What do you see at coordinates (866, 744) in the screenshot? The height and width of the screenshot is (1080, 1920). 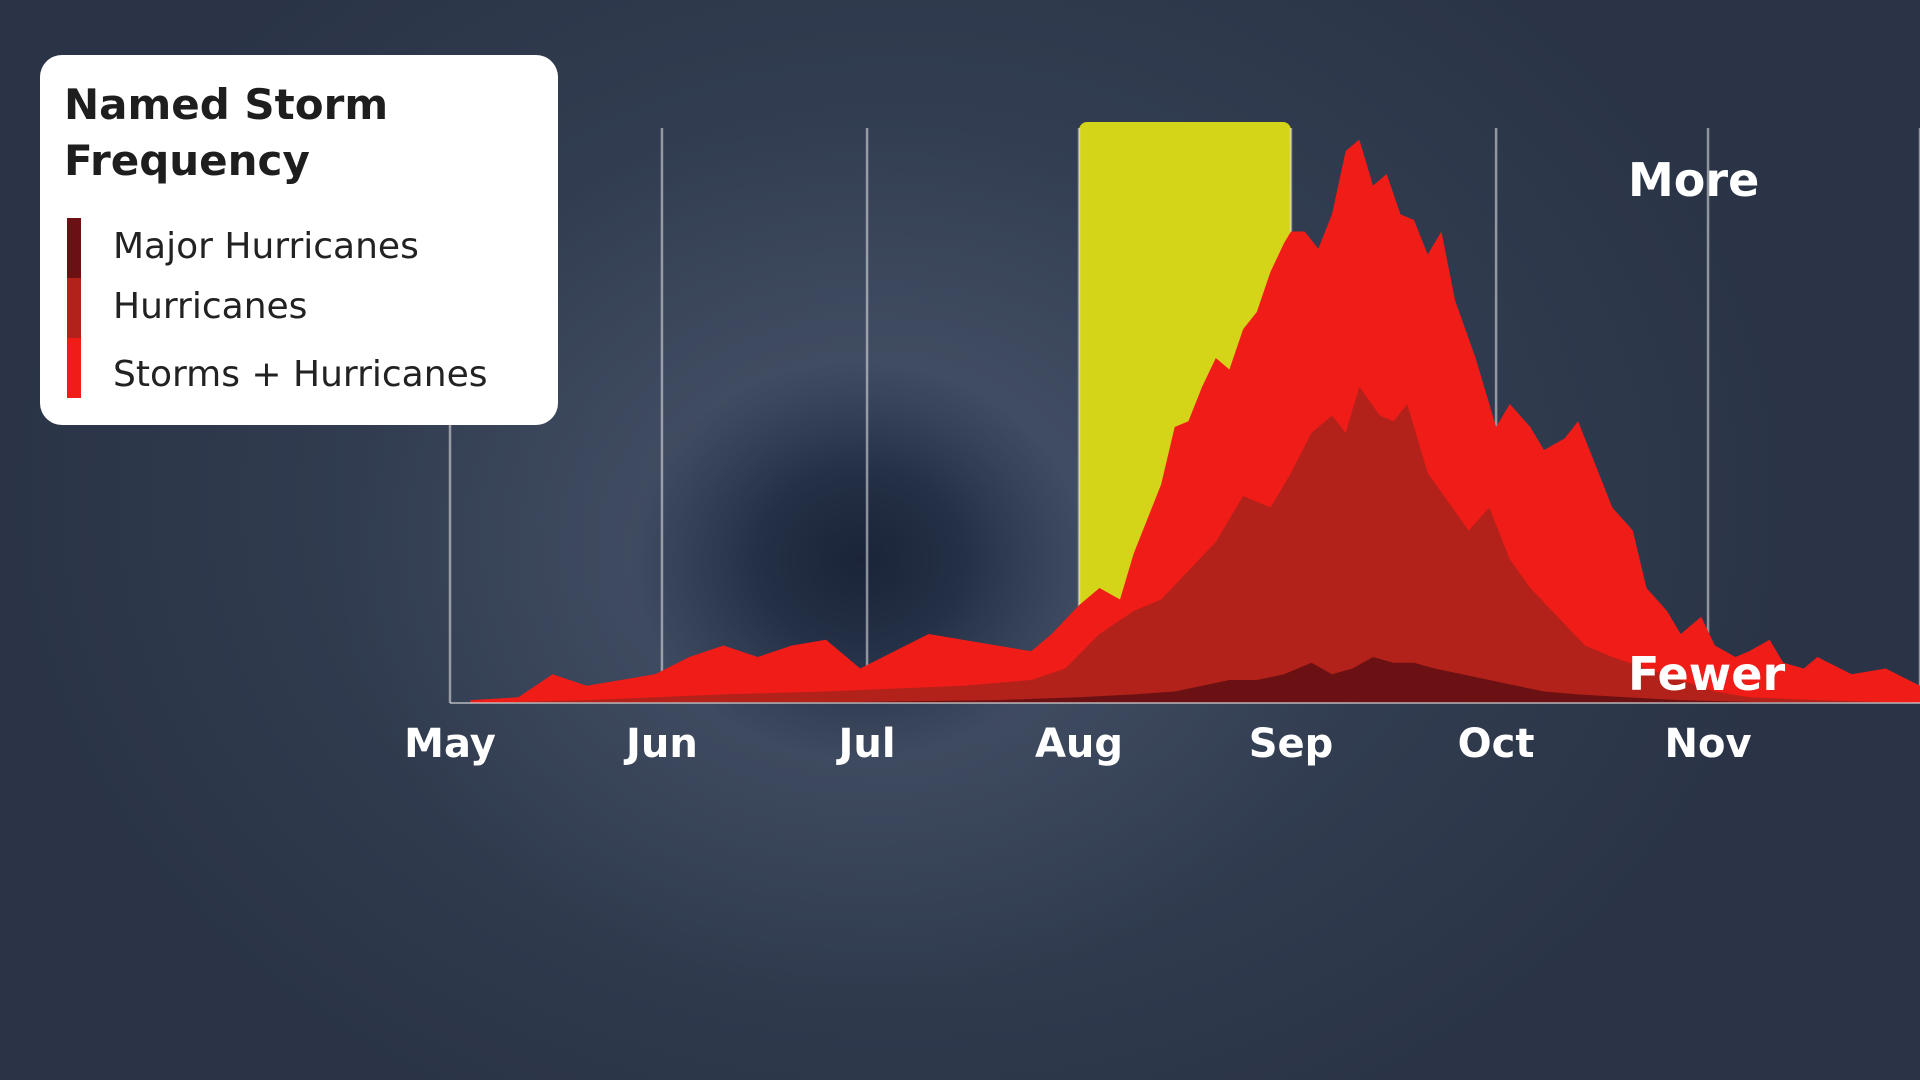 I see `tick-label-jul: Jul` at bounding box center [866, 744].